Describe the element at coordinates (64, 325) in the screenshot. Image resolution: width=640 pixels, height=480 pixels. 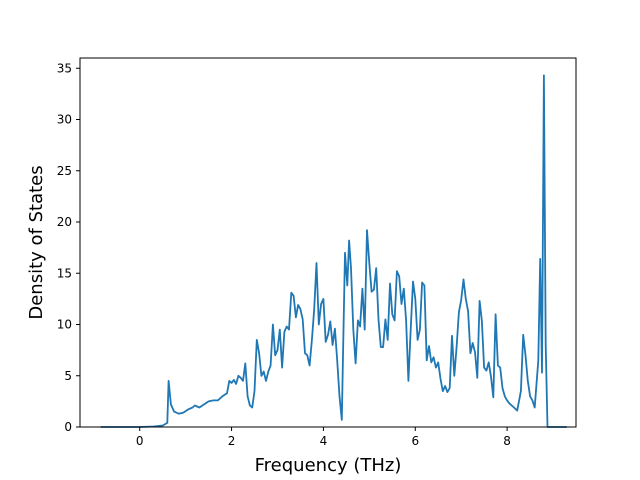
I see `y-tick-label: 10` at that location.